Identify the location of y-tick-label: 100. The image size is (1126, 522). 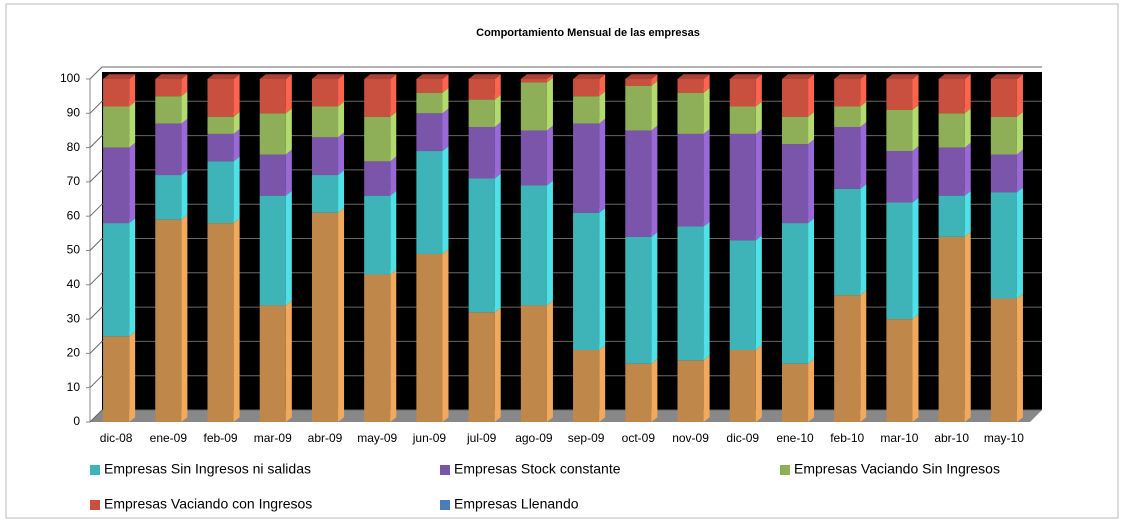
(70, 78).